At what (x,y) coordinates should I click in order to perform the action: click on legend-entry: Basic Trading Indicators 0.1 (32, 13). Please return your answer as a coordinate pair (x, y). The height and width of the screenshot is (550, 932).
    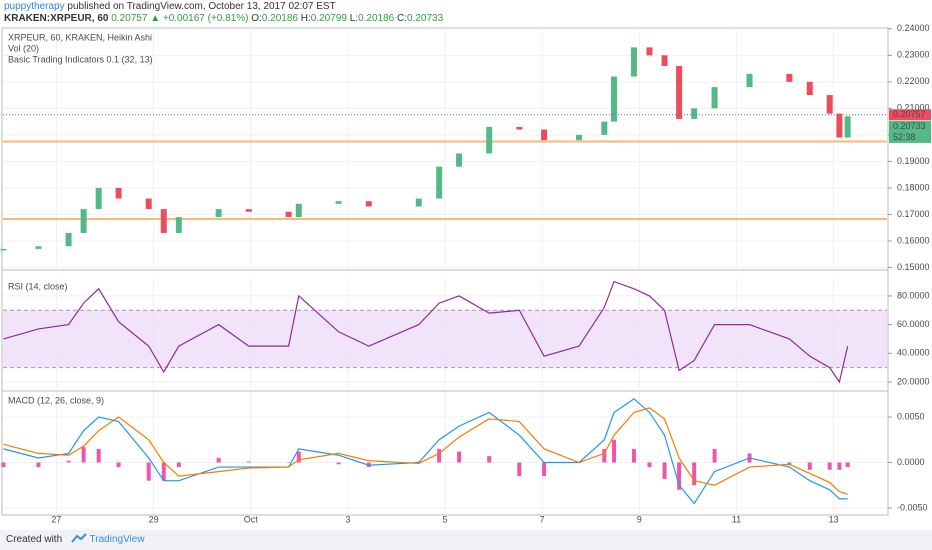
    Looking at the image, I should click on (80, 59).